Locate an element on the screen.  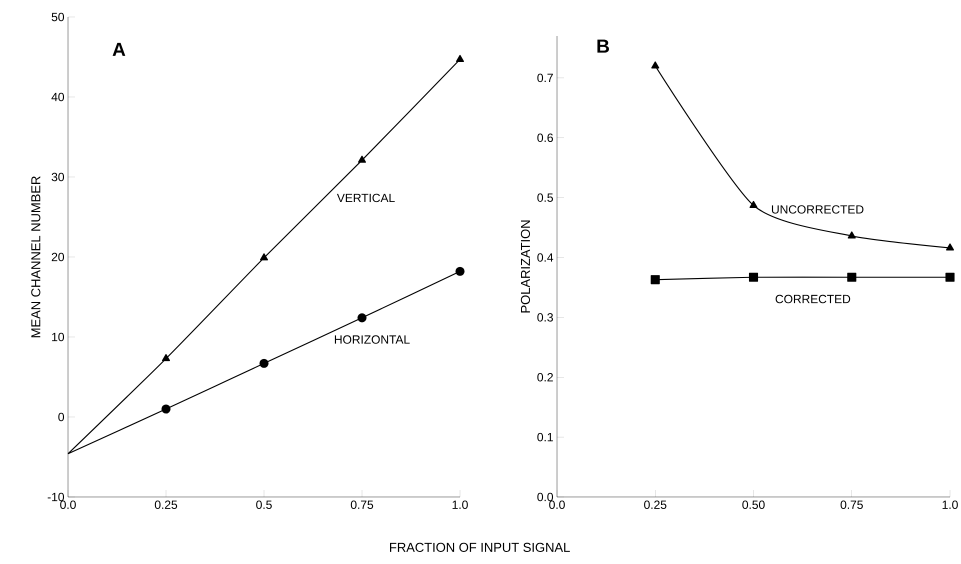
y-tick-label: 20 is located at coordinates (58, 257).